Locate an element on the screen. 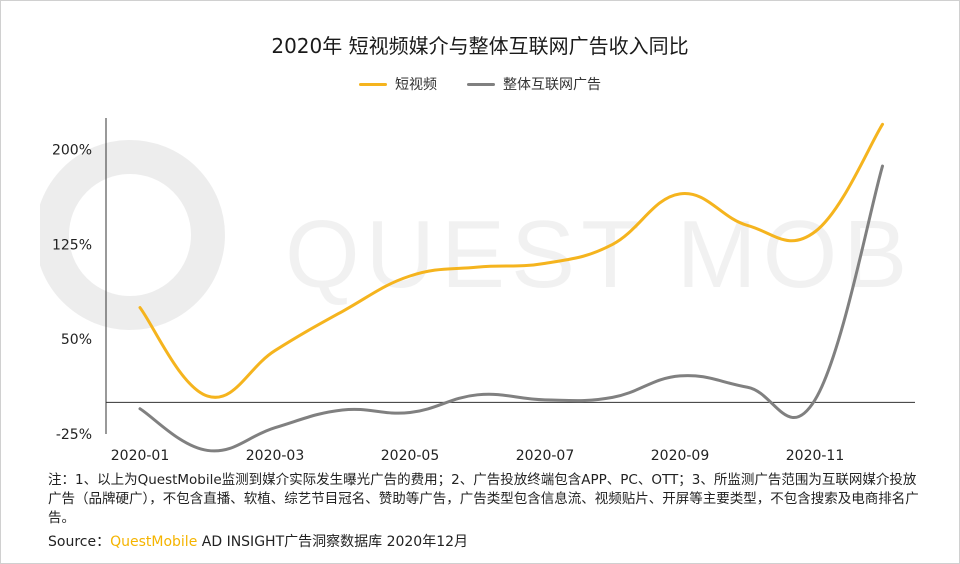 The width and height of the screenshot is (960, 564). y-tick-label: 125% is located at coordinates (72, 245).